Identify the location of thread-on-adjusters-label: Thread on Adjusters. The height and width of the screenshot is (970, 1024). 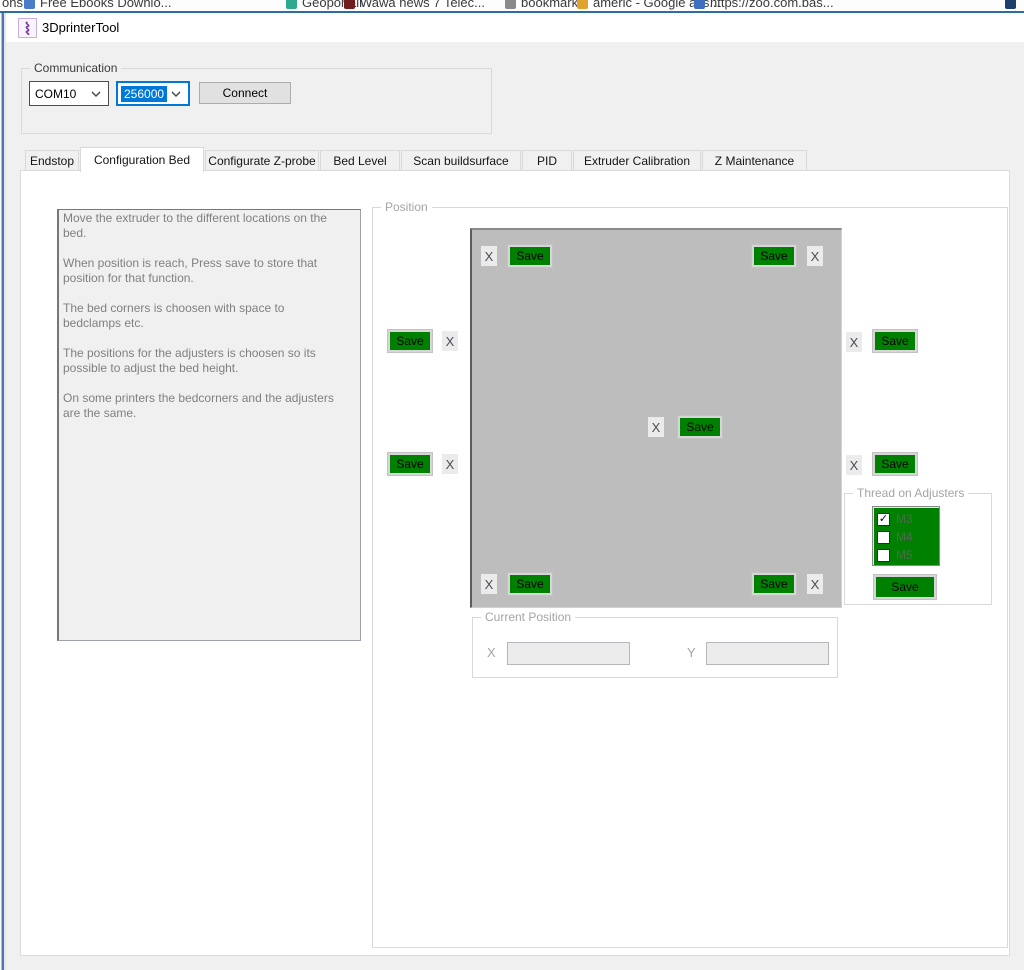
(911, 493).